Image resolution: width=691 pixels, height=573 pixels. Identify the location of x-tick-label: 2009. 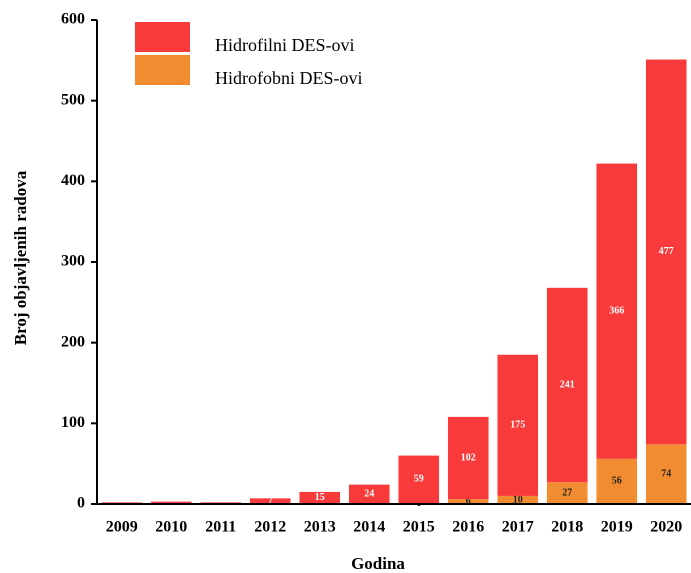
(122, 527).